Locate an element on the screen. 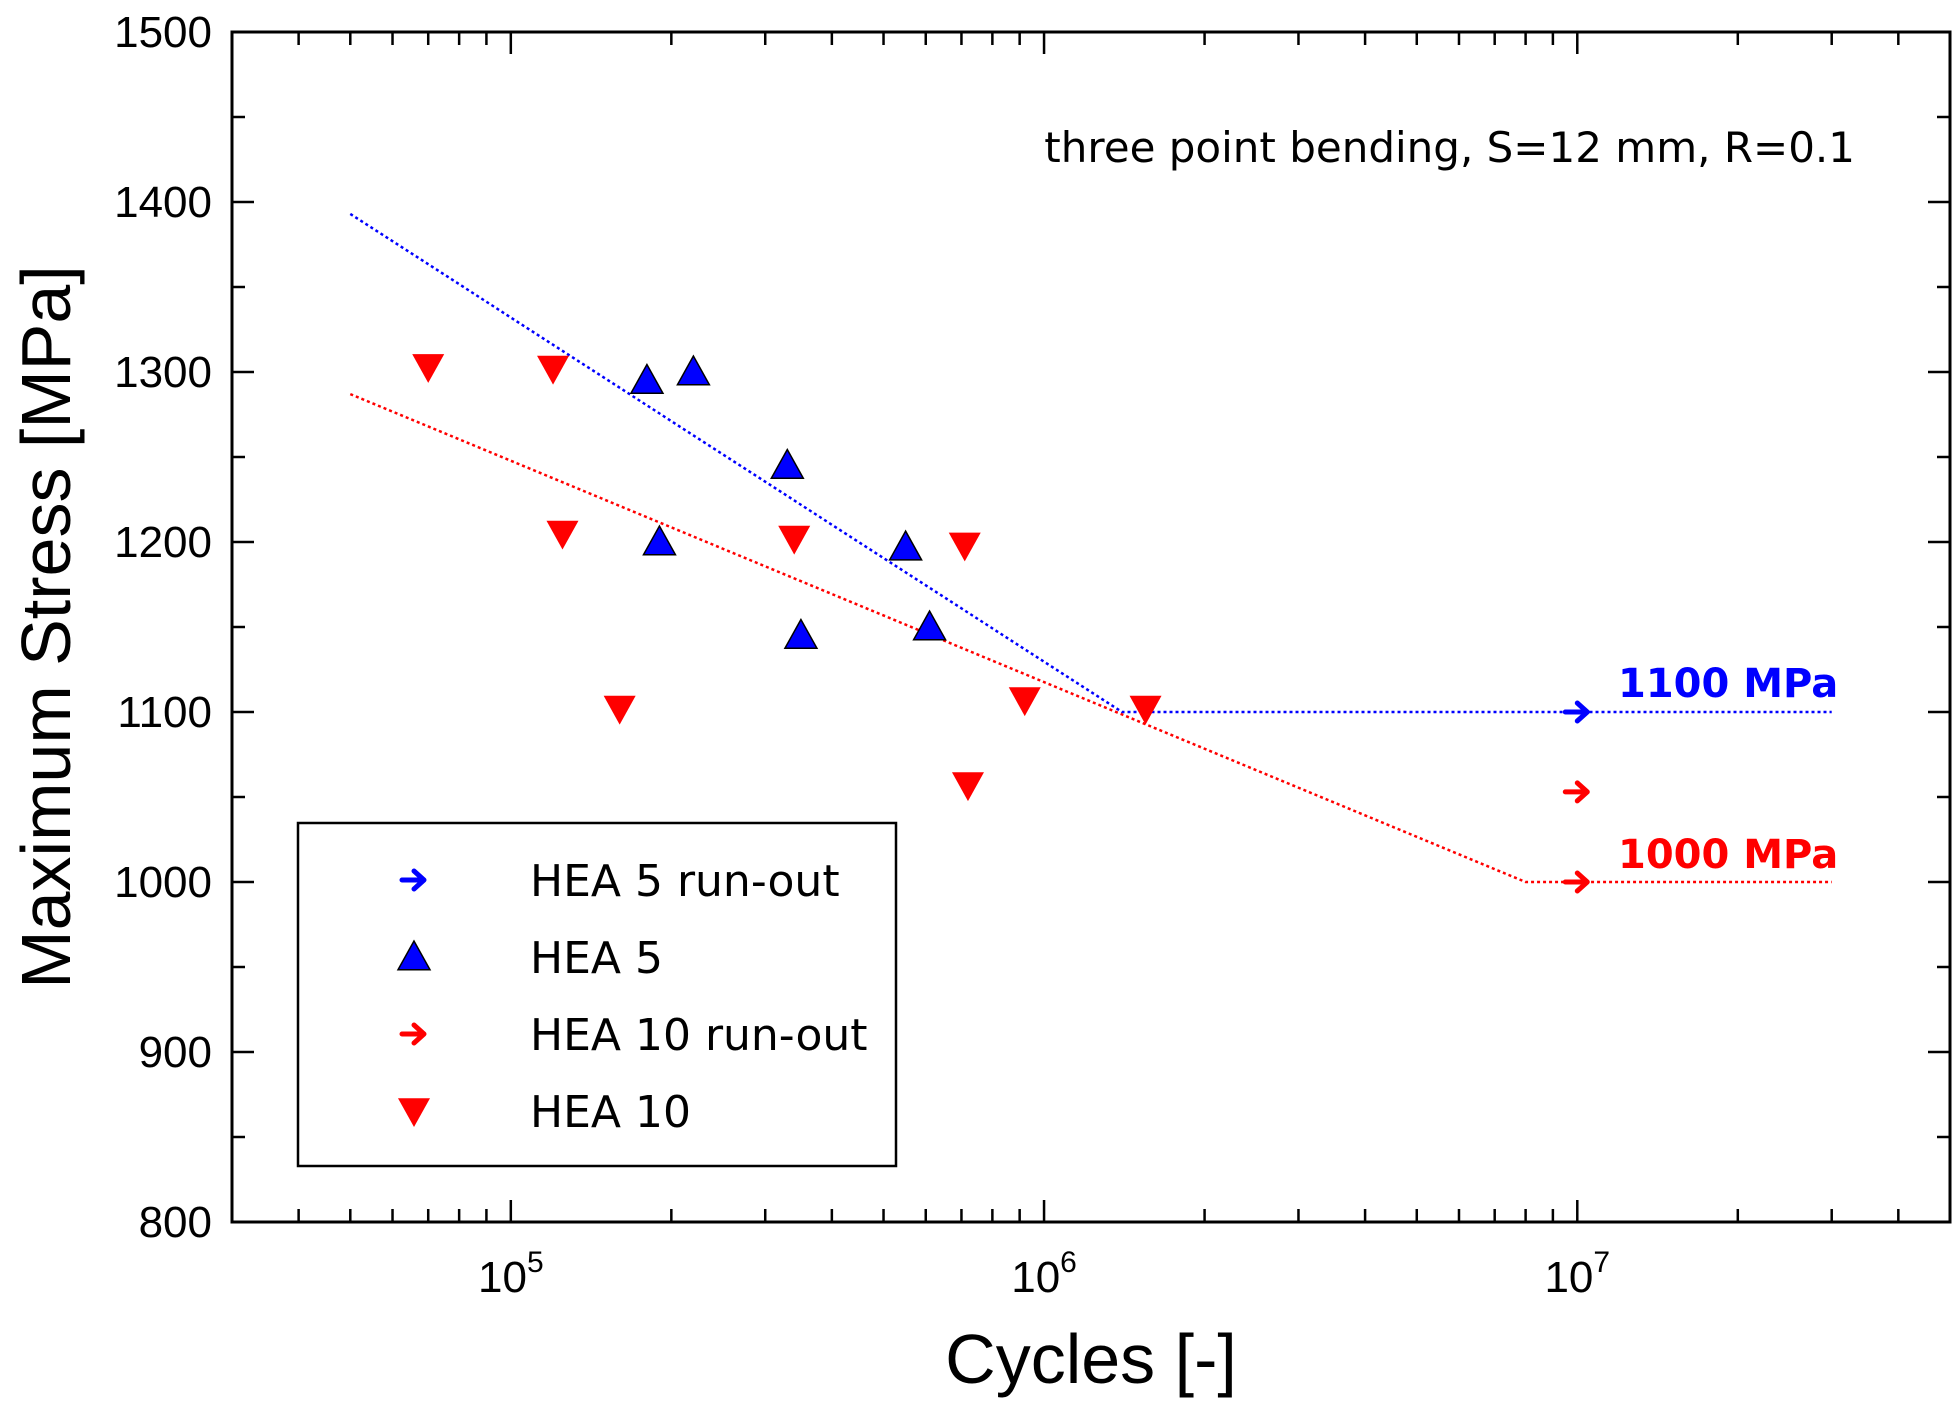  legend-symbol-hea-10-run-out is located at coordinates (413, 1034).